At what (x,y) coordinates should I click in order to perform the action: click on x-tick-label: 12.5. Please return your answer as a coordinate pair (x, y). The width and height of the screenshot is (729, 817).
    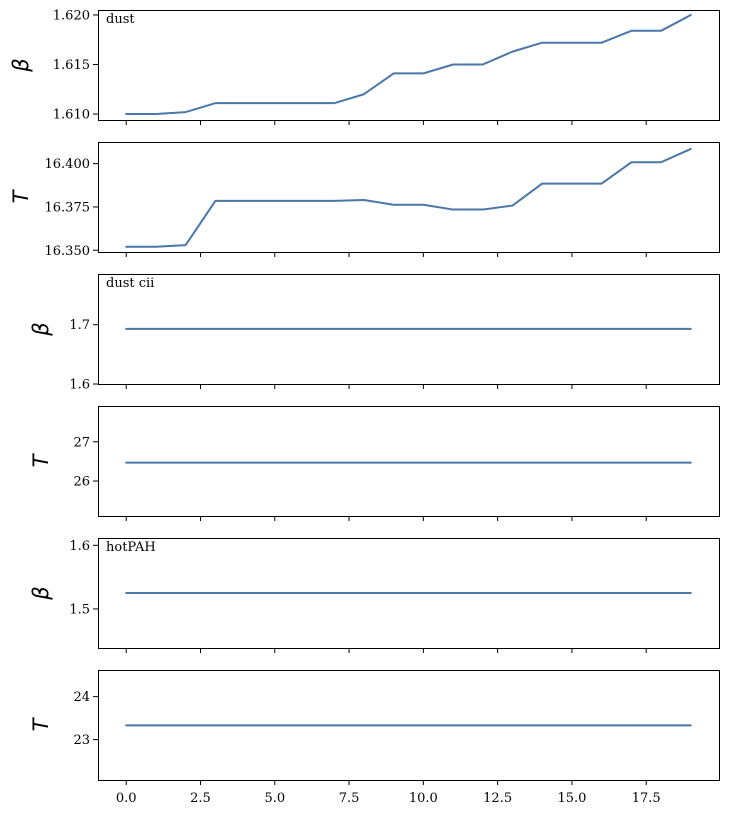
    Looking at the image, I should click on (497, 798).